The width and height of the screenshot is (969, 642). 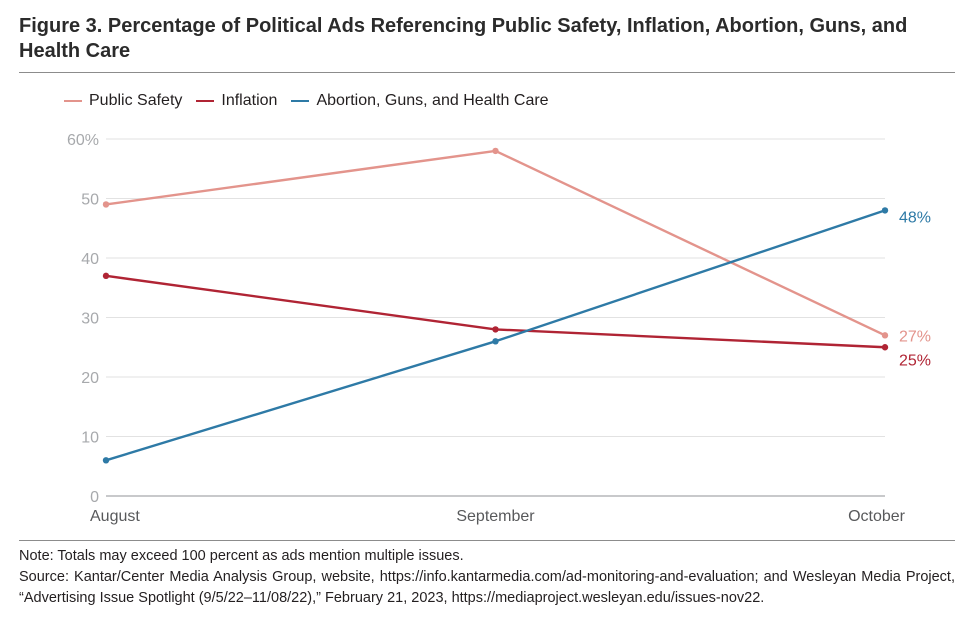 What do you see at coordinates (90, 259) in the screenshot?
I see `y-tick-label-40: 40` at bounding box center [90, 259].